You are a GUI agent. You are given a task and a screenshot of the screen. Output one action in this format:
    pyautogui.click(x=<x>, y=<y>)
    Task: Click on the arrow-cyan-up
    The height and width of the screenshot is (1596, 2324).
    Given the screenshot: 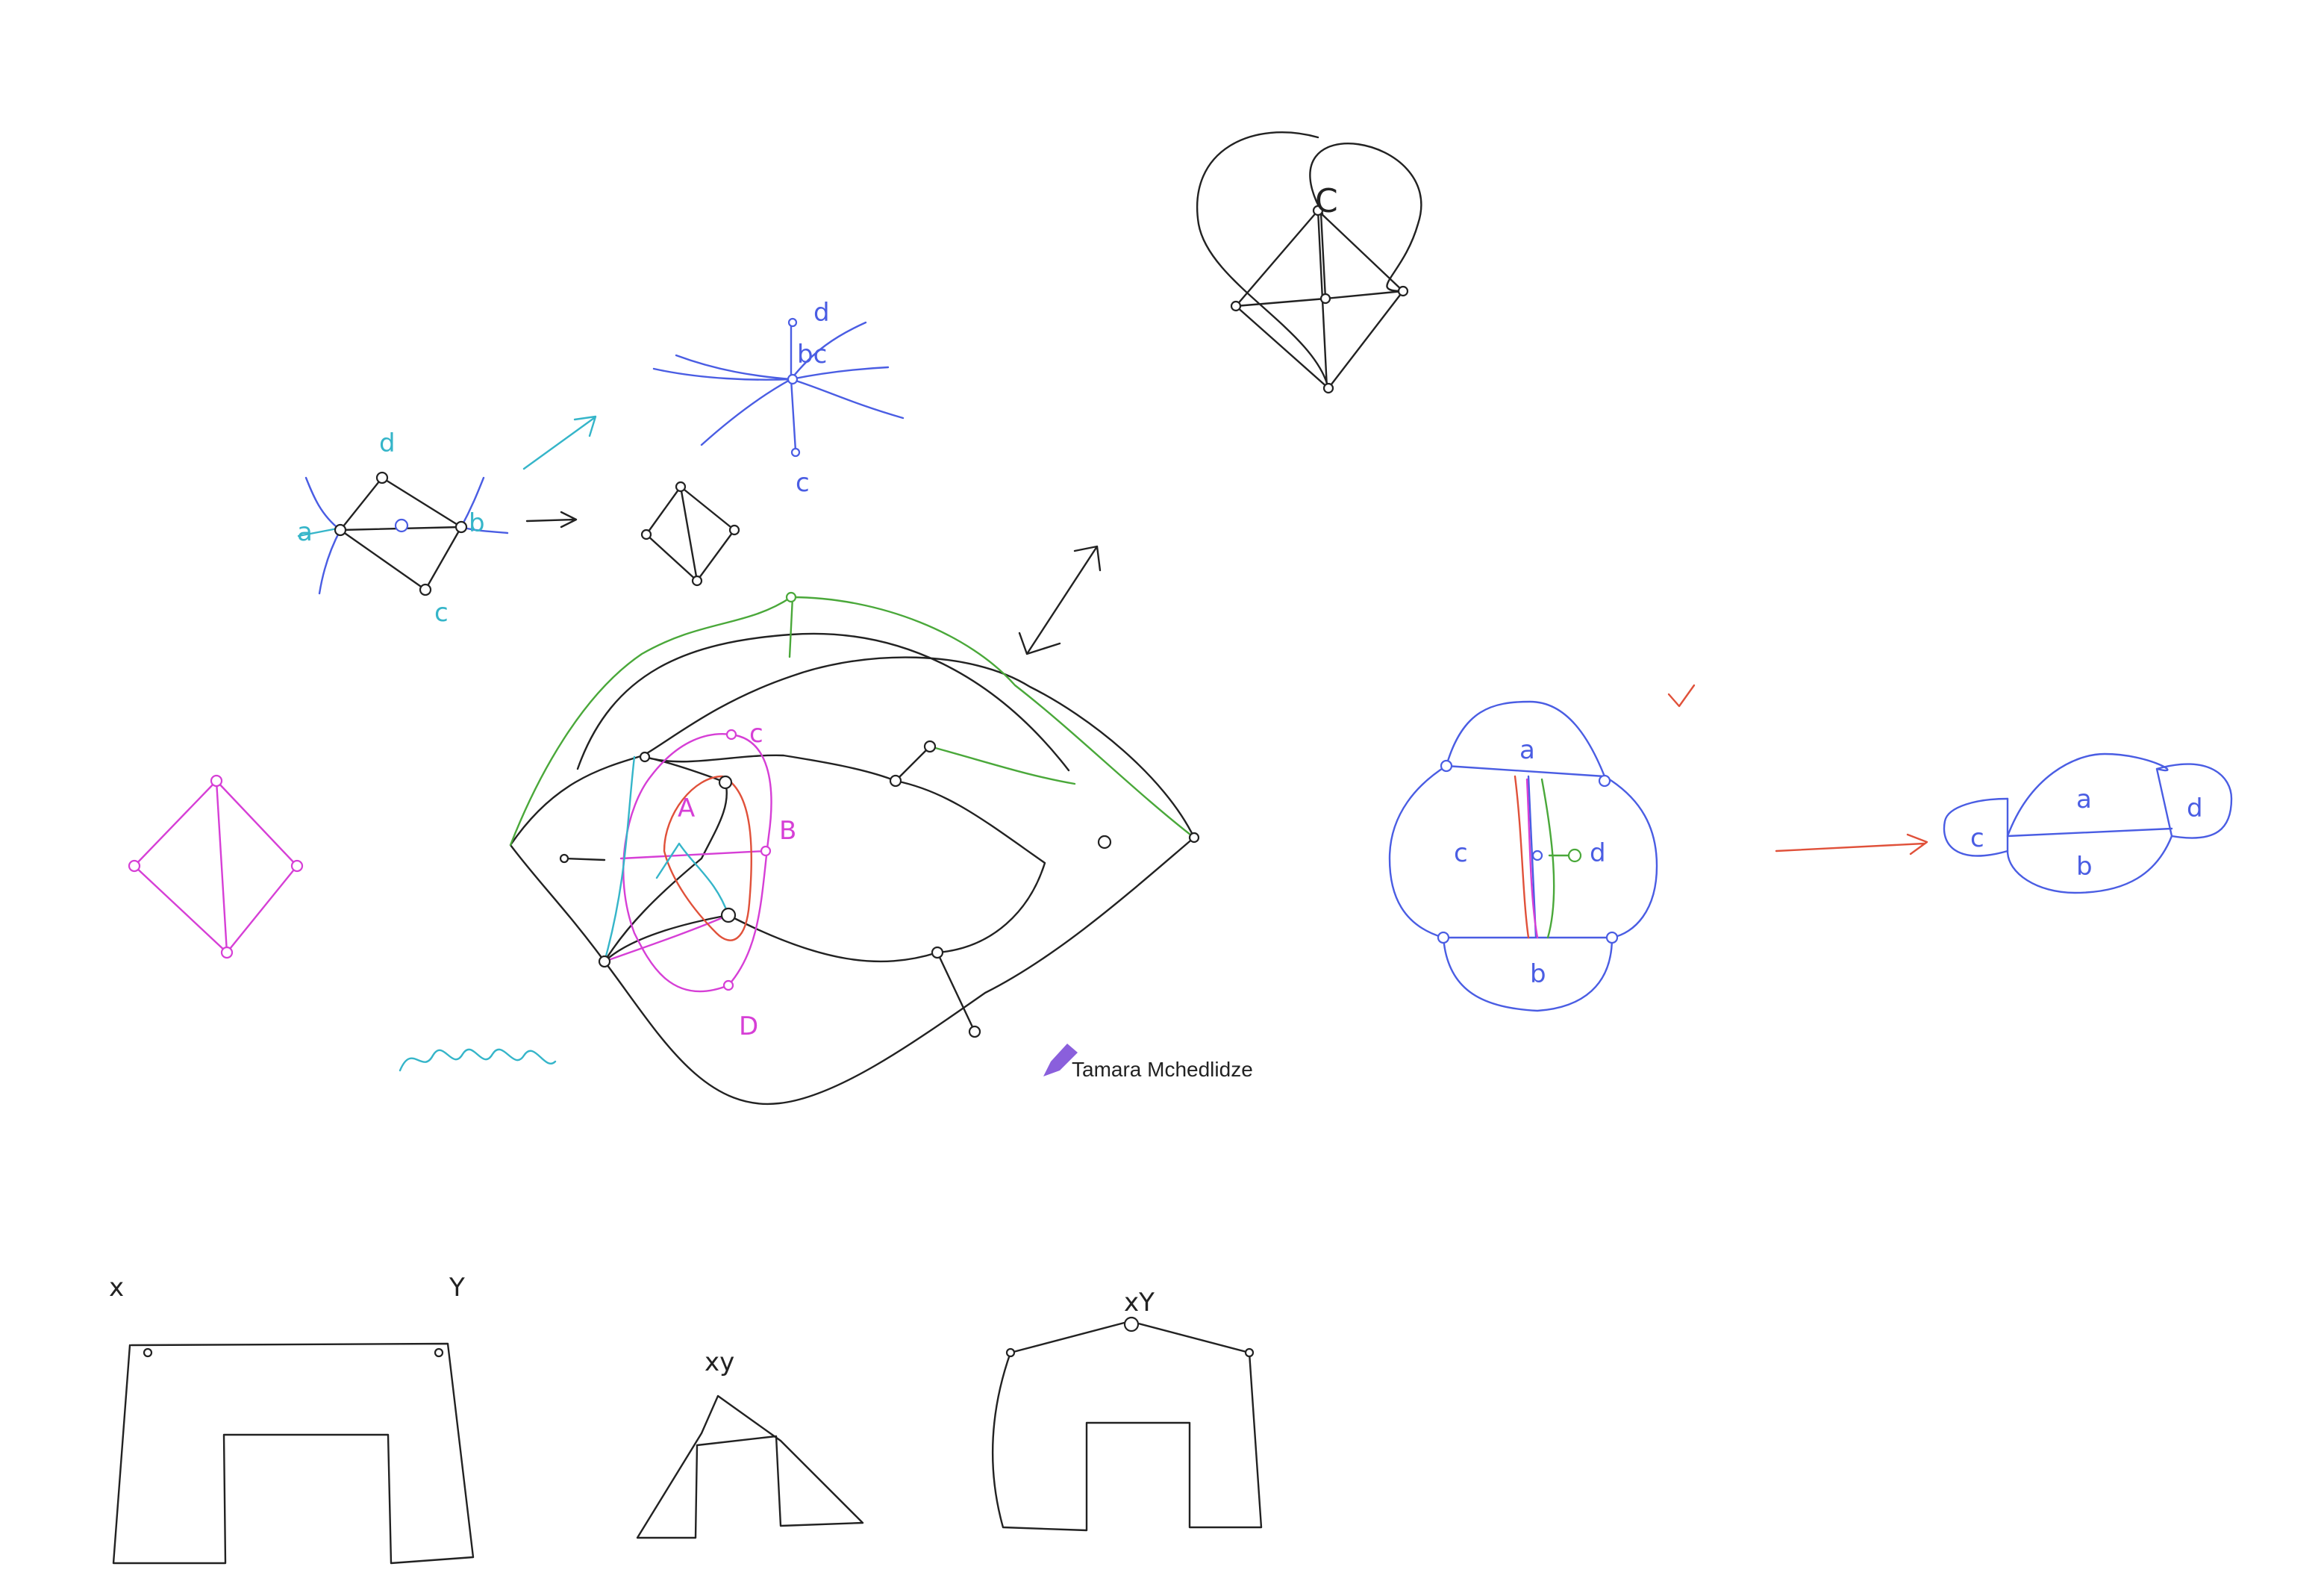 What is the action you would take?
    pyautogui.click(x=559, y=442)
    